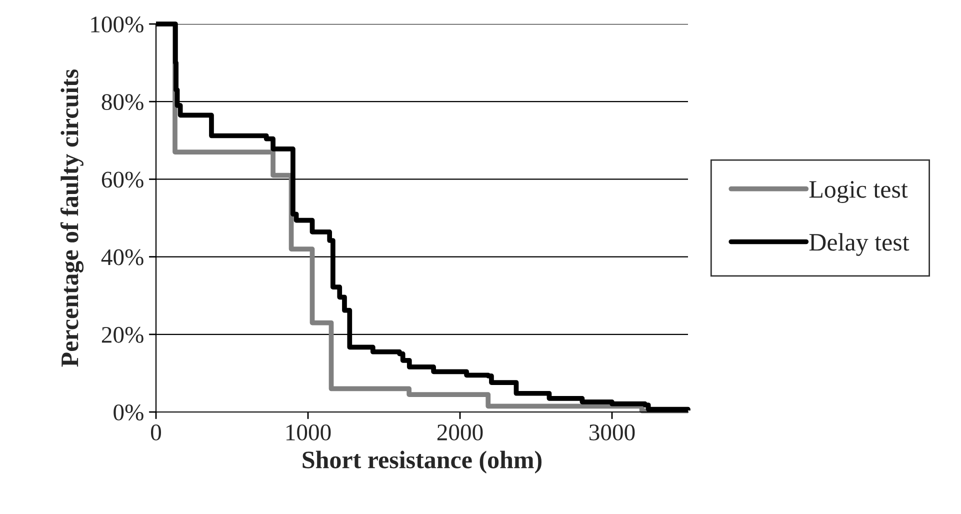 This screenshot has width=961, height=514. I want to click on y-tick-label: 100%, so click(117, 24).